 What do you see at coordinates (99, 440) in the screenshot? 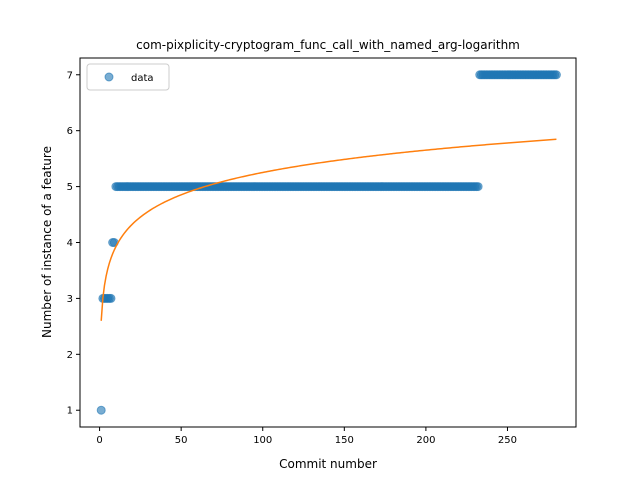
I see `x-tick-label: 0` at bounding box center [99, 440].